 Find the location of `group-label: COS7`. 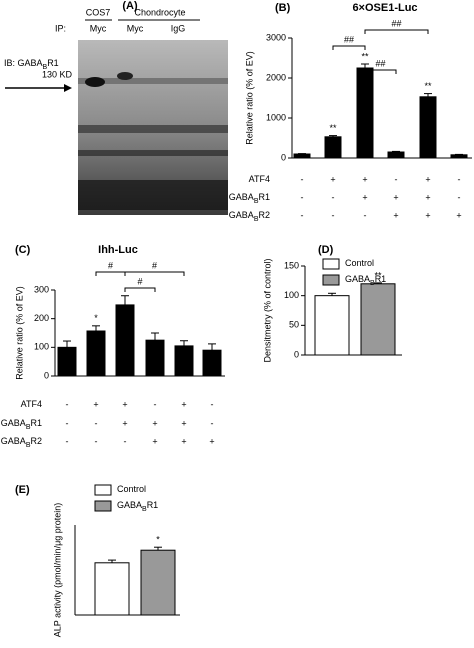

group-label: COS7 is located at coordinates (98, 12).